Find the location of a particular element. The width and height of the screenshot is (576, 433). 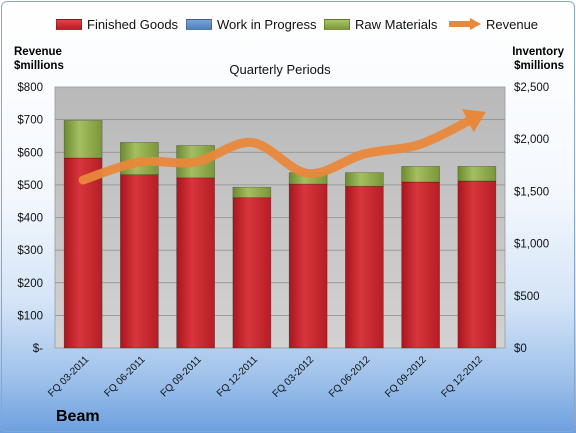

right-axis-tick-label: $500 is located at coordinates (527, 297).